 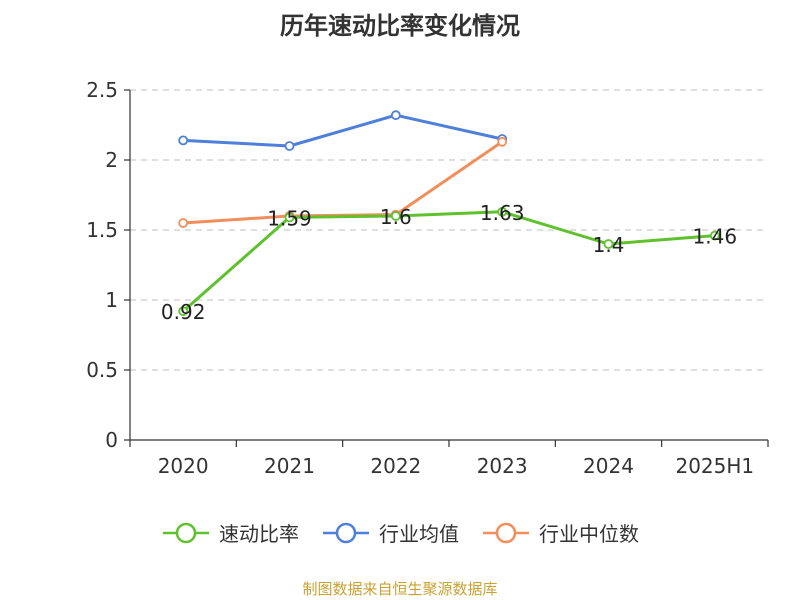 I want to click on data-label: 1.63, so click(x=502, y=213).